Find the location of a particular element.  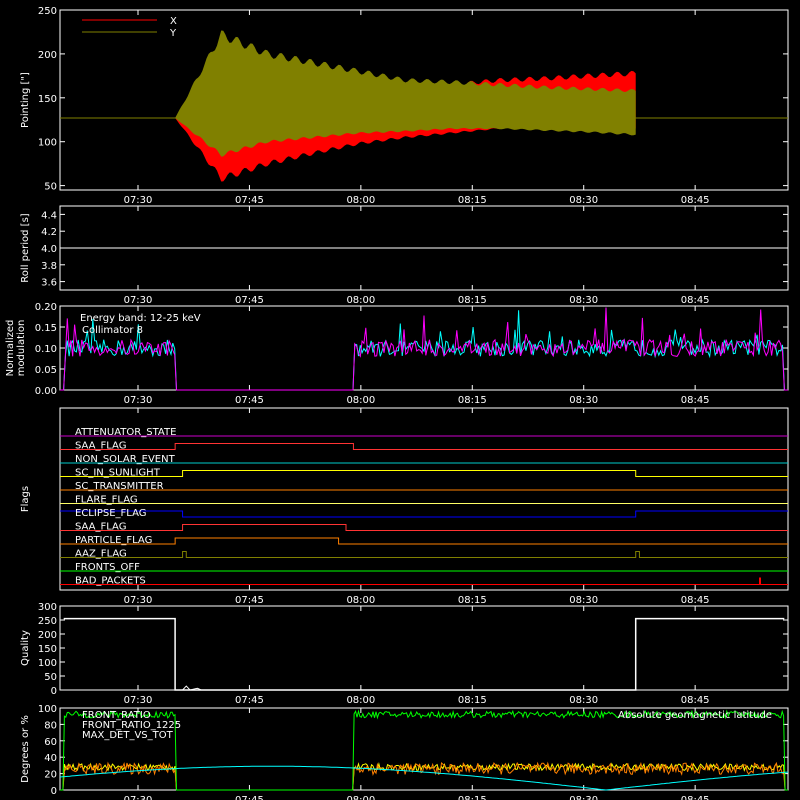

energy-band-annotation: Energy band: 12-25 keV is located at coordinates (140, 318).